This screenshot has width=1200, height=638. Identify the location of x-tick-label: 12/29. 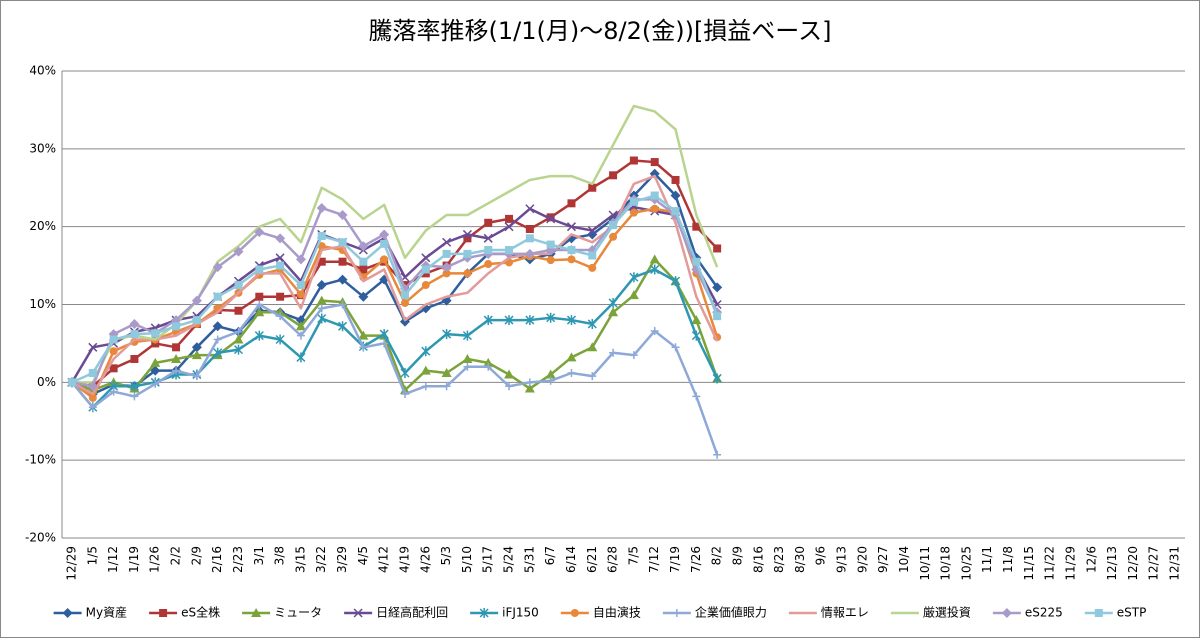
(72, 563).